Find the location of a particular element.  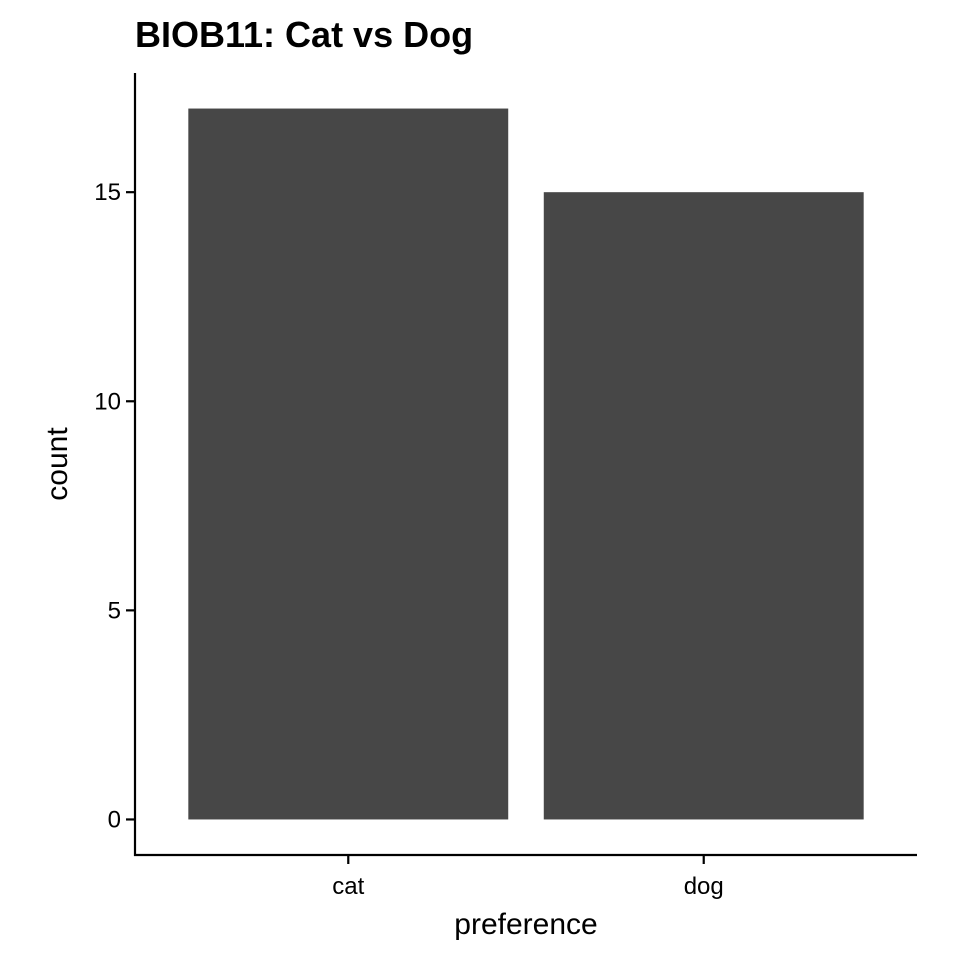

x-tick-label-dog: dog is located at coordinates (704, 886).